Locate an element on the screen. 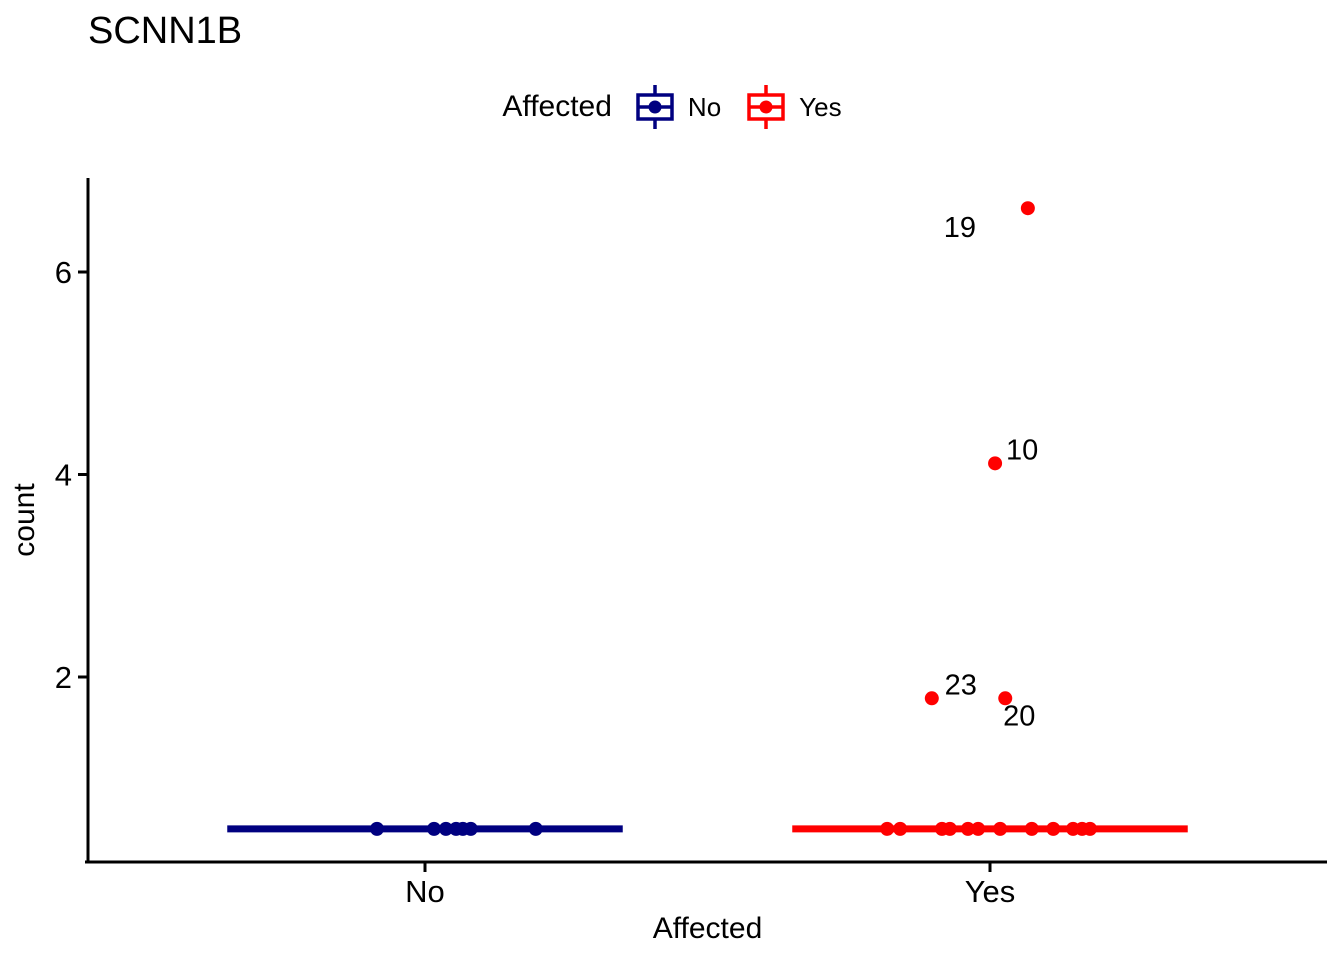 This screenshot has width=1344, height=960. legend-item-no: No is located at coordinates (676, 107).